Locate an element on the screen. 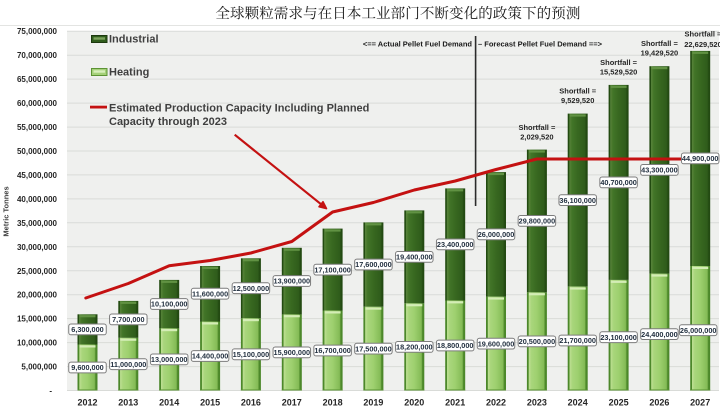 The width and height of the screenshot is (720, 415). svg-text: 14,400,000 is located at coordinates (210, 356).